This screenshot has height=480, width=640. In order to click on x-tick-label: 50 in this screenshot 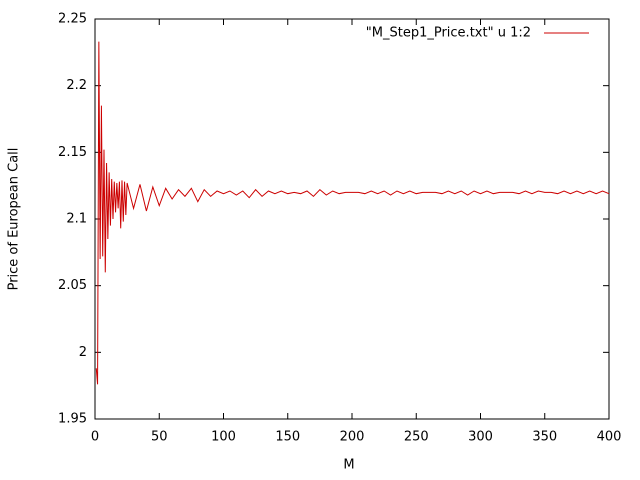, I will do `click(159, 437)`.